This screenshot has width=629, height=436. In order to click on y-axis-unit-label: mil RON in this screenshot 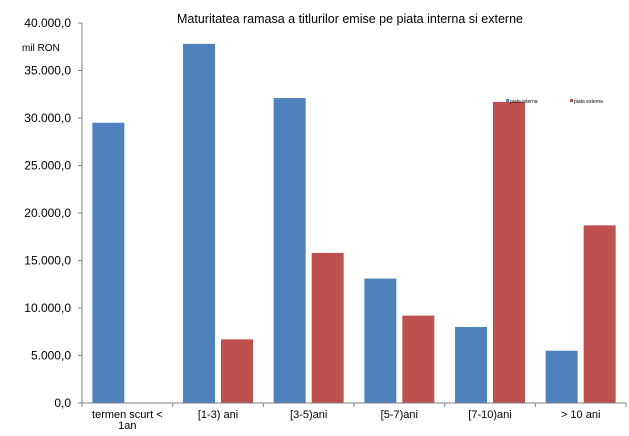, I will do `click(41, 48)`.